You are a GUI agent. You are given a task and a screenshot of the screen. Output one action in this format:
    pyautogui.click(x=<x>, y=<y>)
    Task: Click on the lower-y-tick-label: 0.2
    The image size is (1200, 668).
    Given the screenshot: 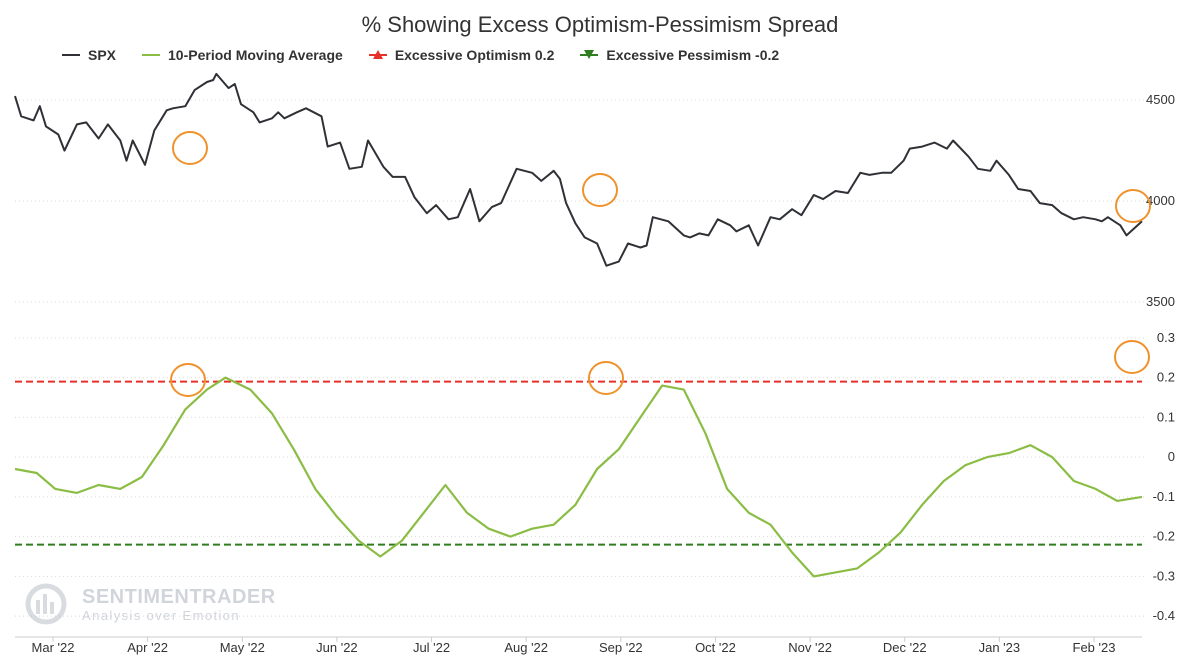 What is the action you would take?
    pyautogui.click(x=1166, y=377)
    